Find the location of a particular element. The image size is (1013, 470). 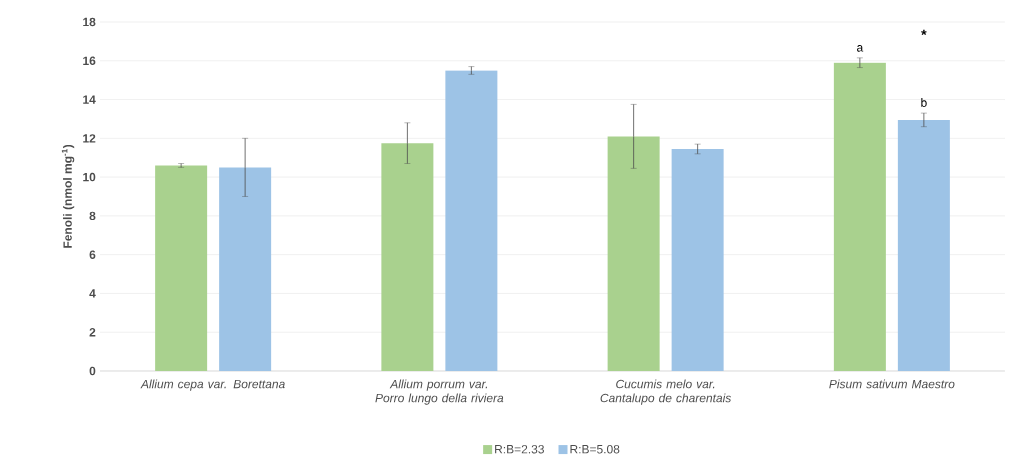

y-tick-label: 16 is located at coordinates (89, 61).